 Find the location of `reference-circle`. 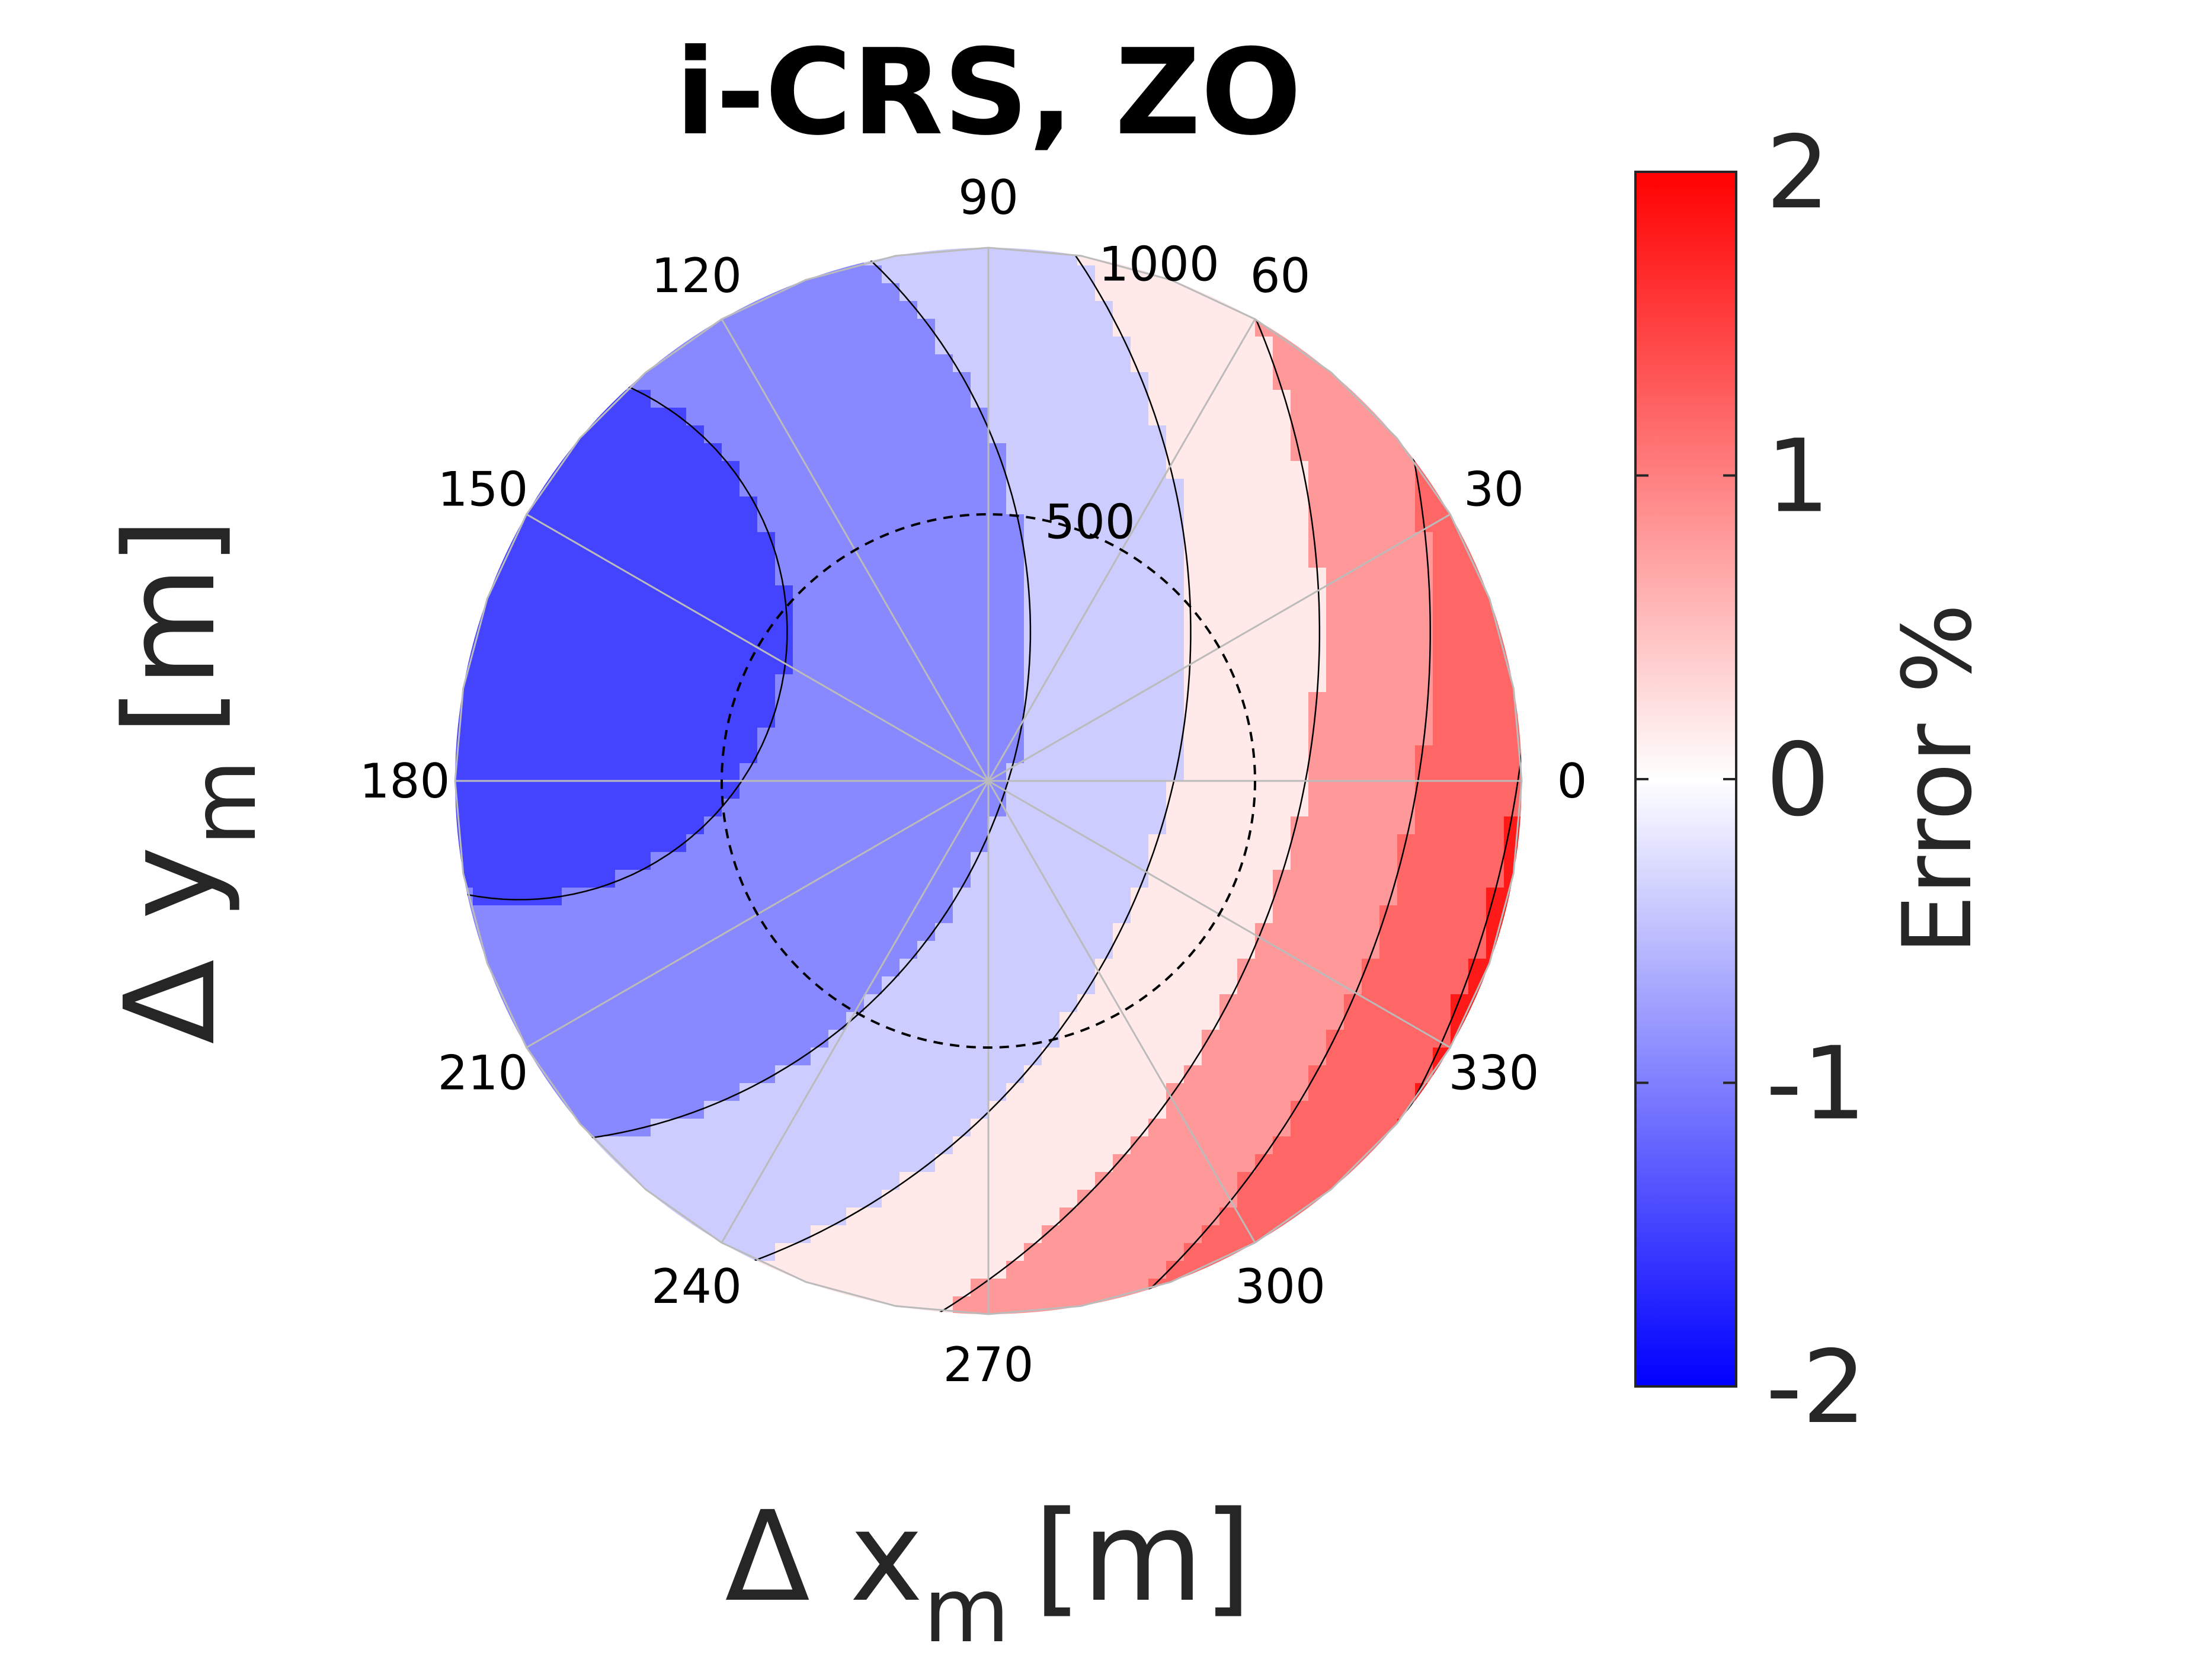

reference-circle is located at coordinates (988, 781).